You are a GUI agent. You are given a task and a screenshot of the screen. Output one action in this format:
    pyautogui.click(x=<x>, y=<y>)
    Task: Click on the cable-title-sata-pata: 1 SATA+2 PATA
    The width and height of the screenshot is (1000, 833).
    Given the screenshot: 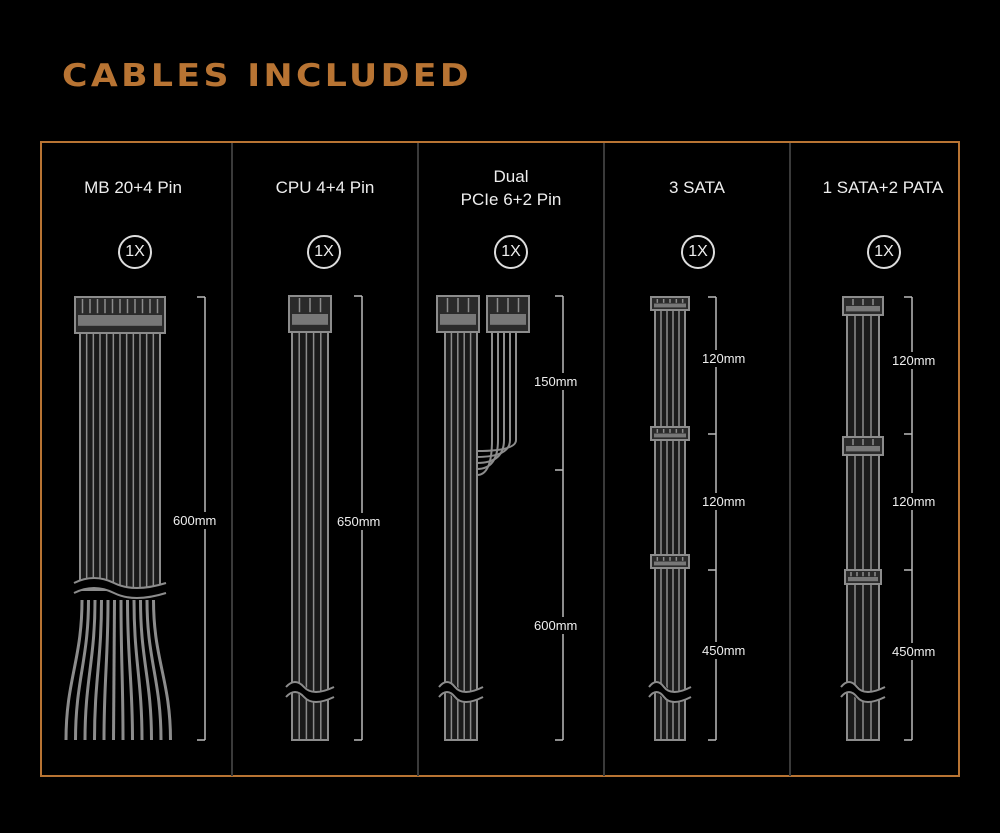 What is the action you would take?
    pyautogui.click(x=883, y=187)
    